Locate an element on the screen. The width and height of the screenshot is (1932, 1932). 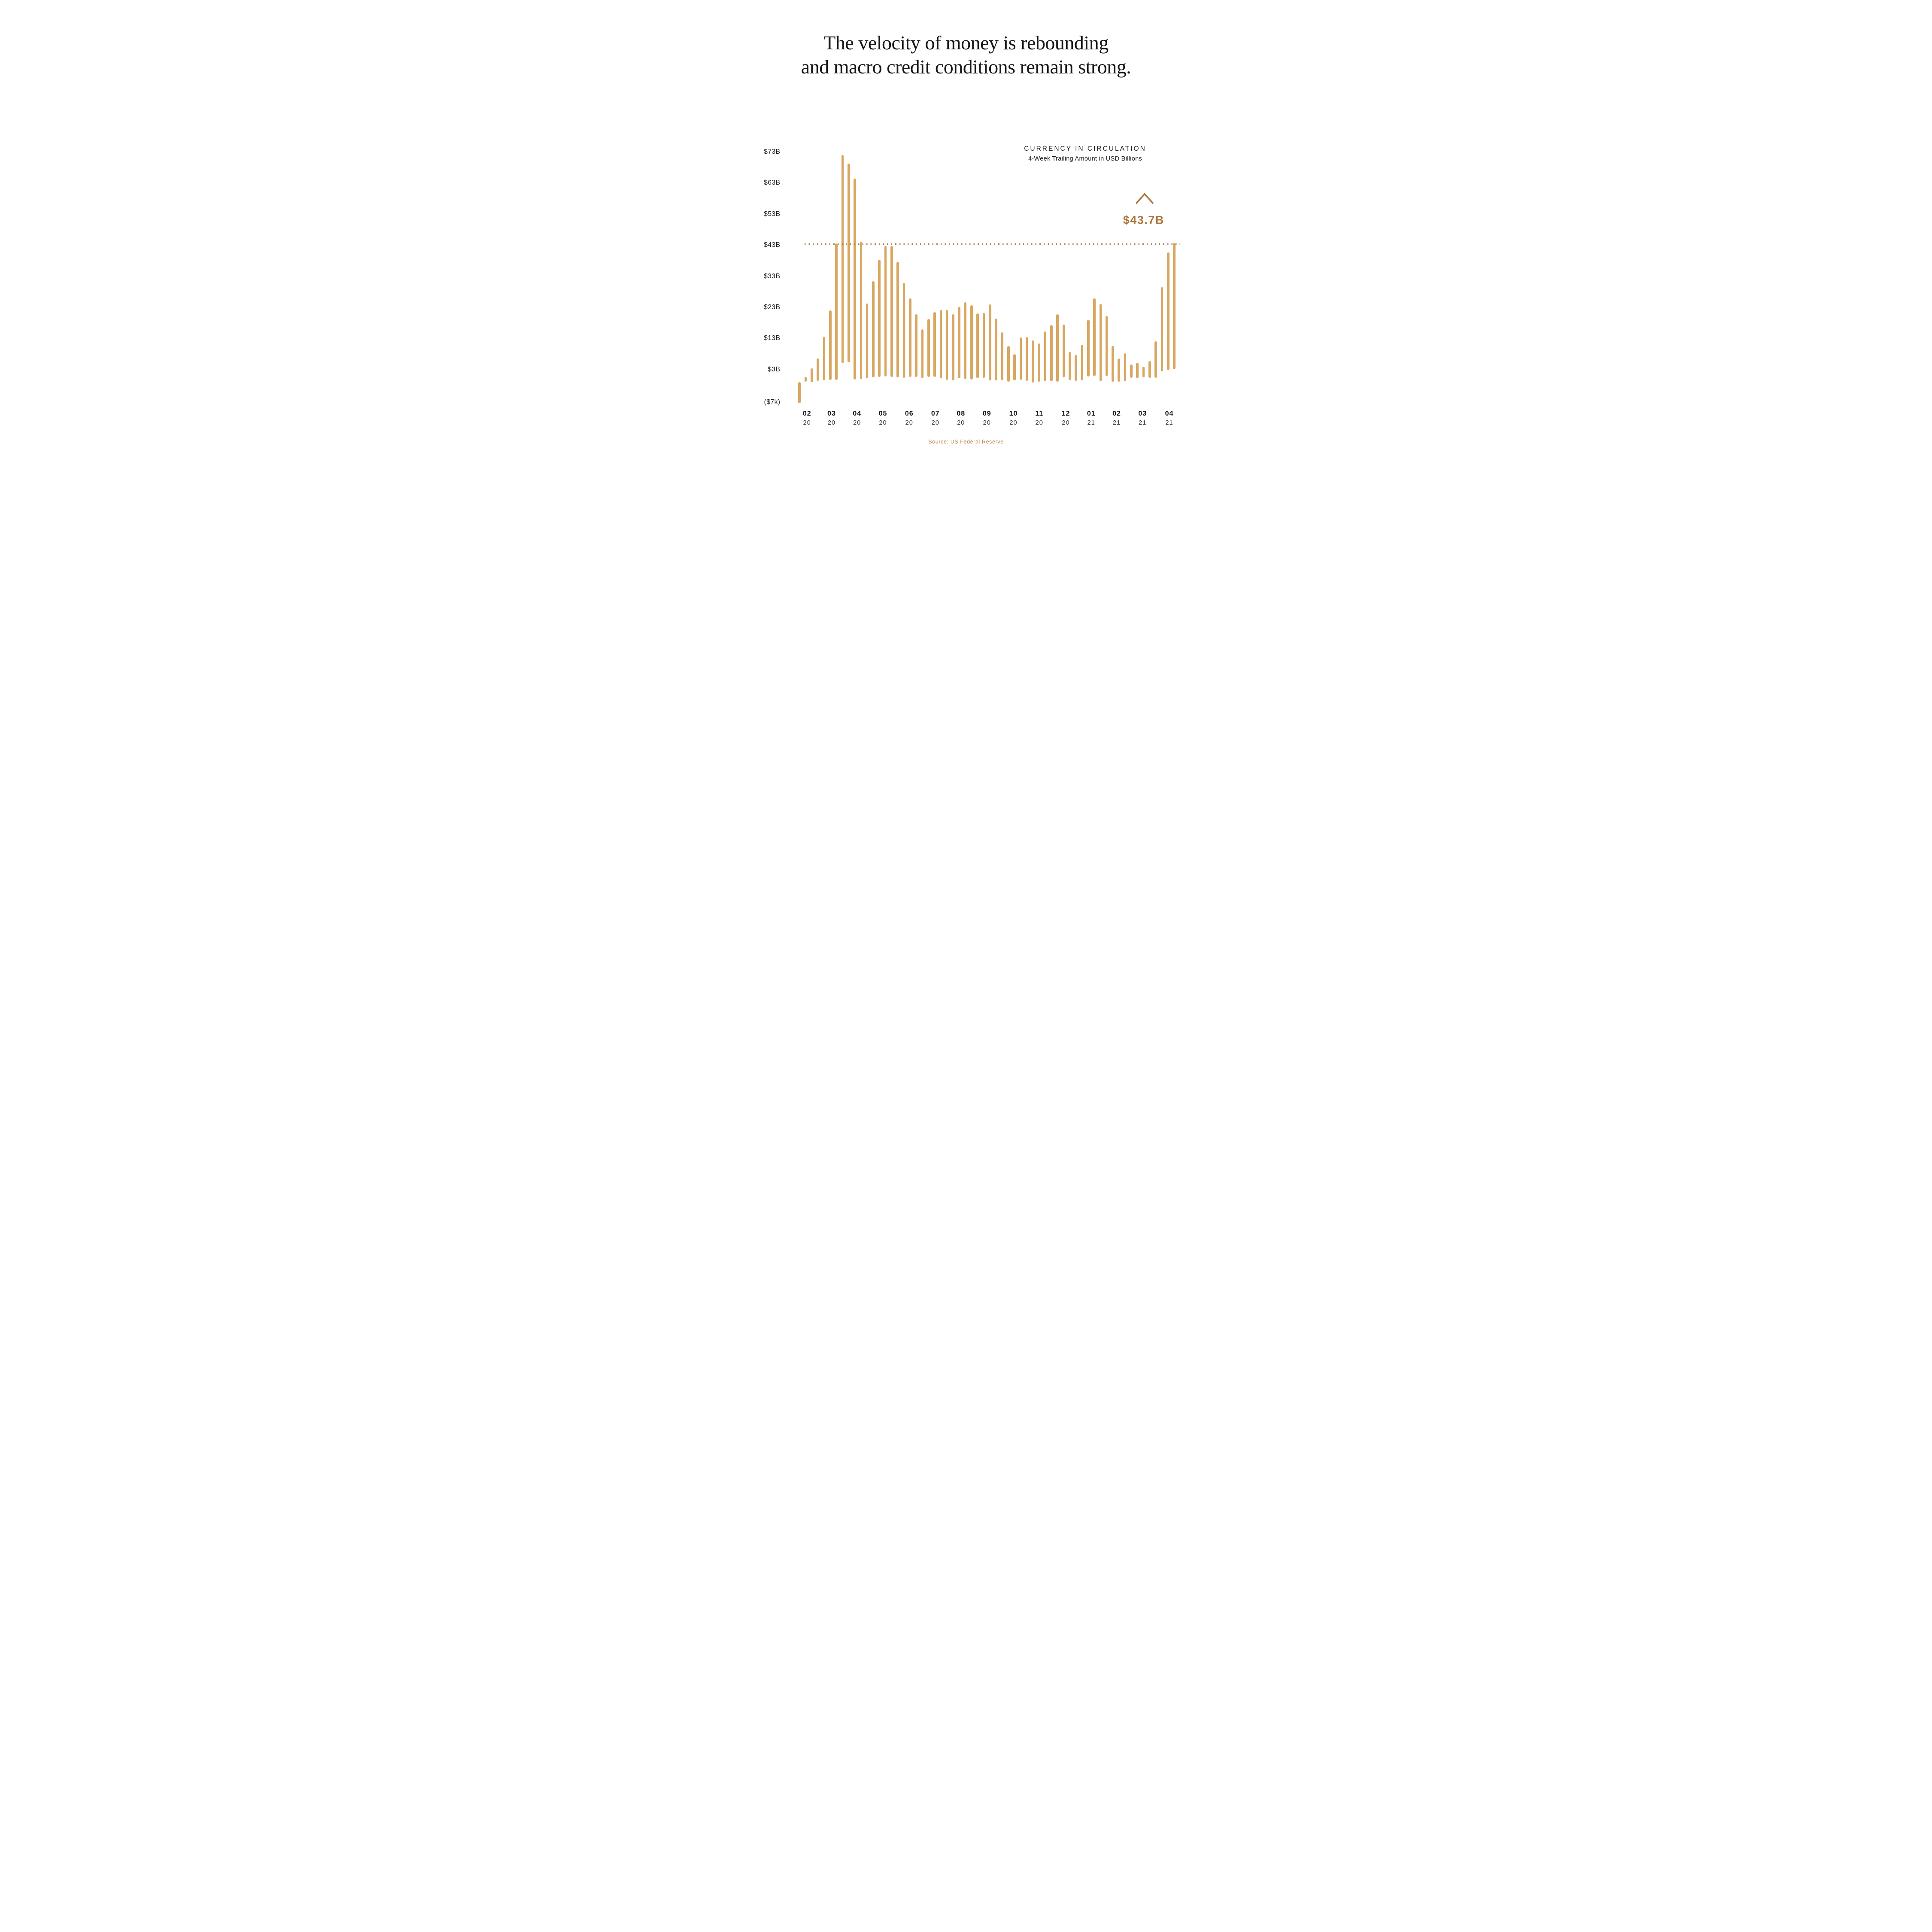
page-title-line1: The velocity of money is rebounding is located at coordinates (966, 43).